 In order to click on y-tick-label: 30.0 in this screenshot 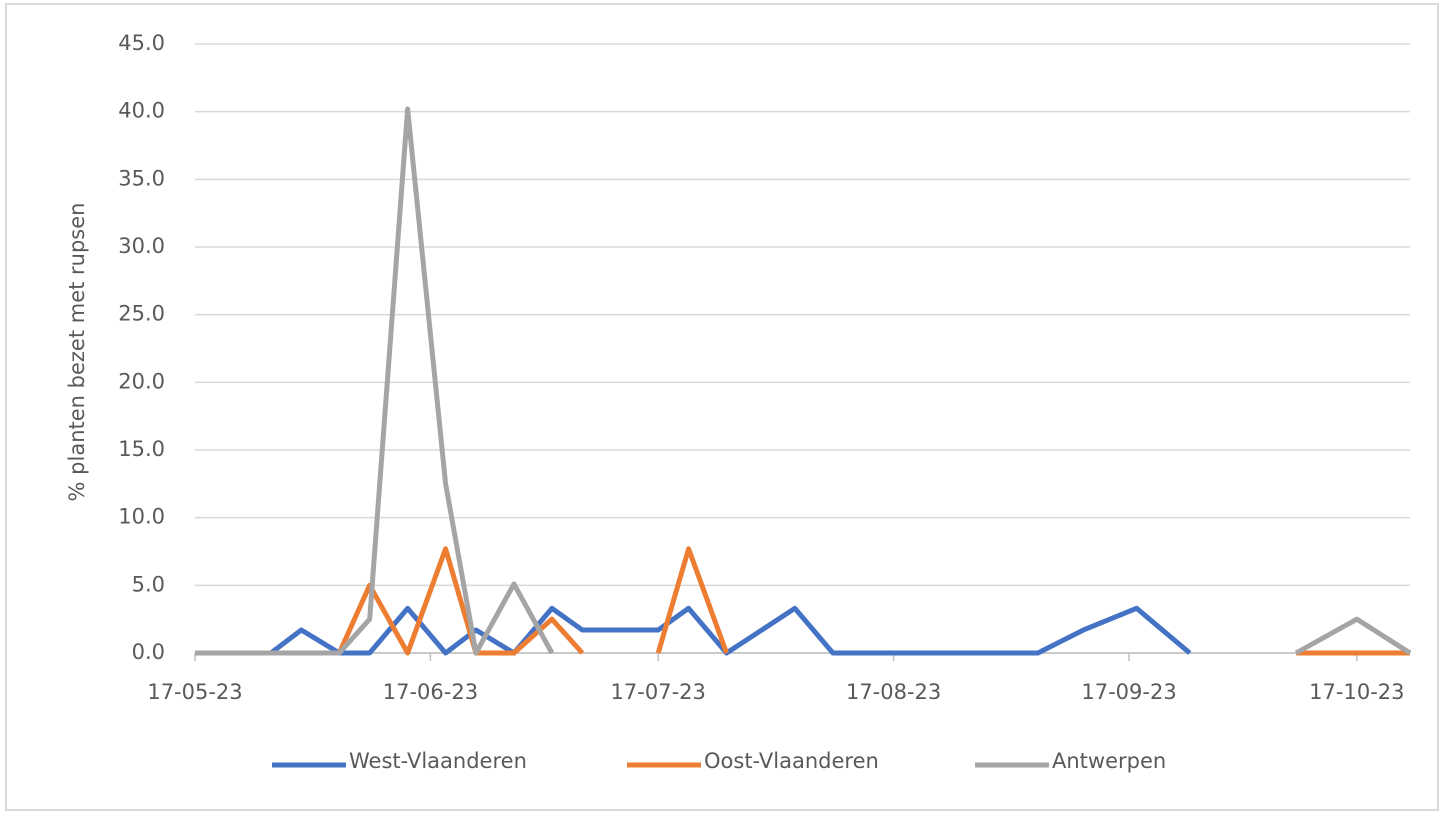, I will do `click(141, 246)`.